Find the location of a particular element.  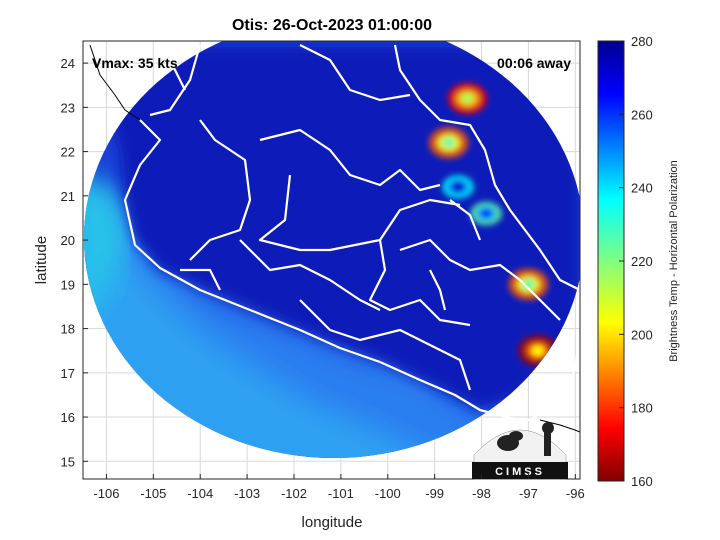

chart-title: Otis: 26-Oct-2023 01:00:00 is located at coordinates (332, 25).